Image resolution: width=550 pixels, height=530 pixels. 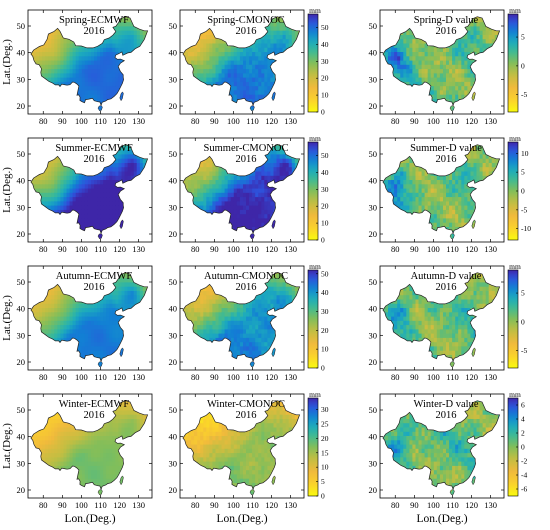 What do you see at coordinates (523, 433) in the screenshot?
I see `colorbar-tick-label: 2` at bounding box center [523, 433].